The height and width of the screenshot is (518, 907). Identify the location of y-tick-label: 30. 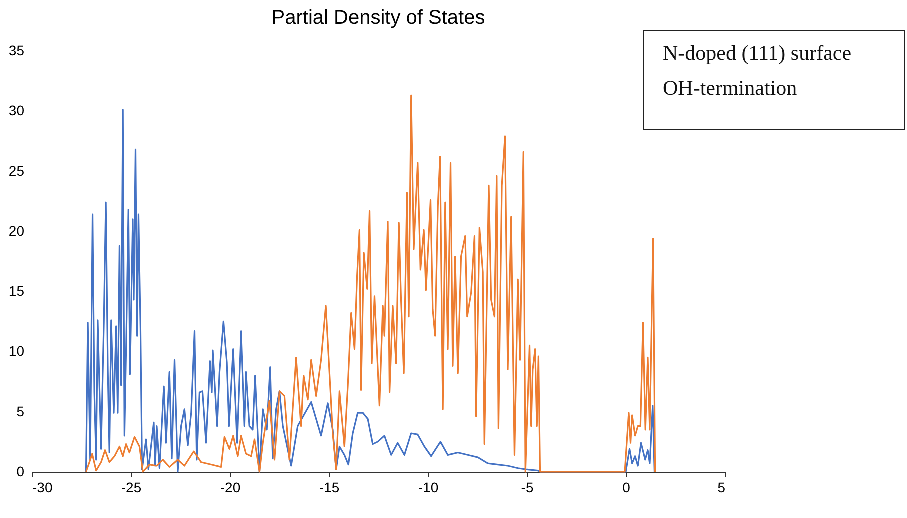
(16, 110).